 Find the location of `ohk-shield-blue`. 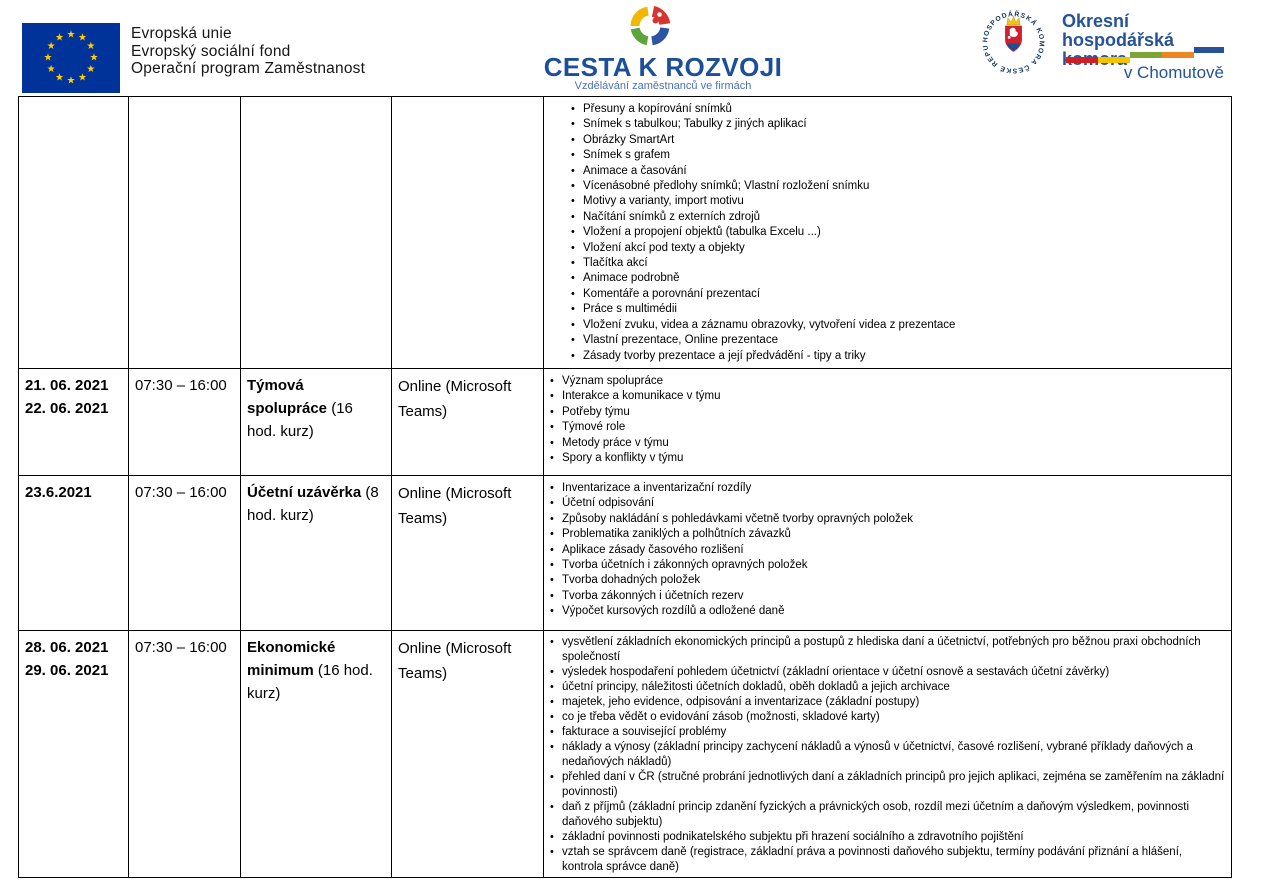

ohk-shield-blue is located at coordinates (1013, 47).